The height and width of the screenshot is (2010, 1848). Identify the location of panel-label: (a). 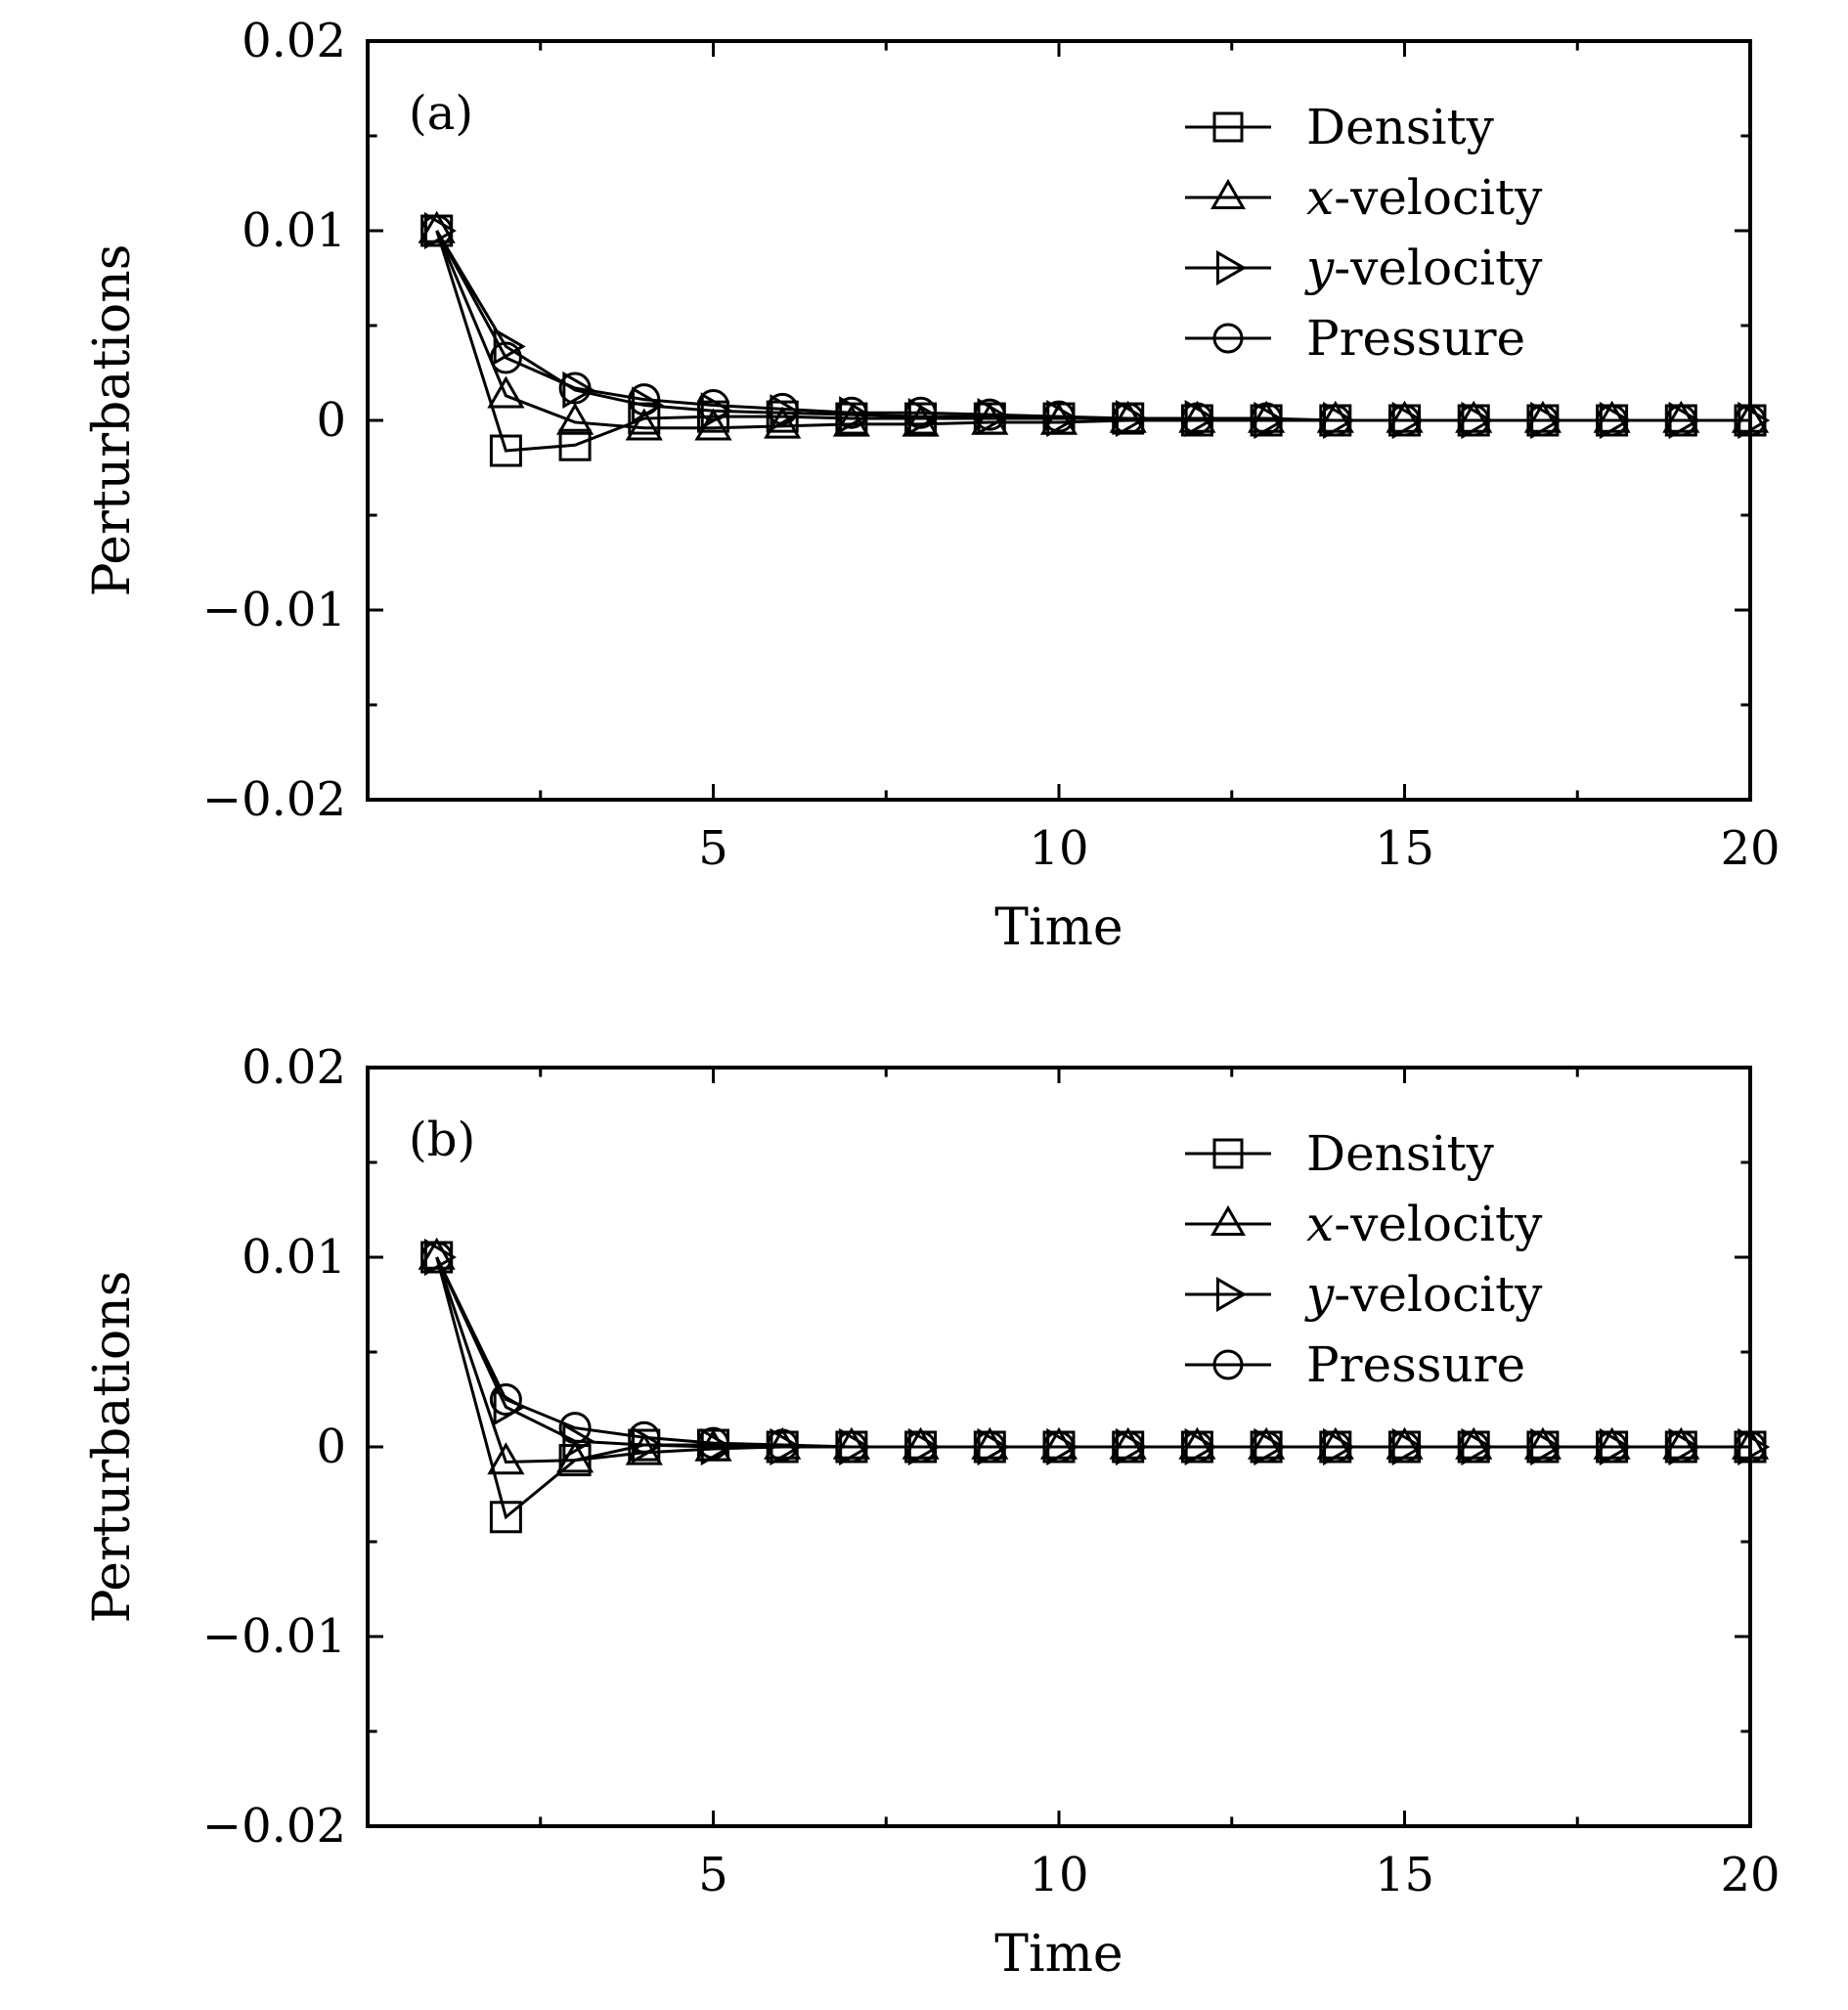
(441, 113).